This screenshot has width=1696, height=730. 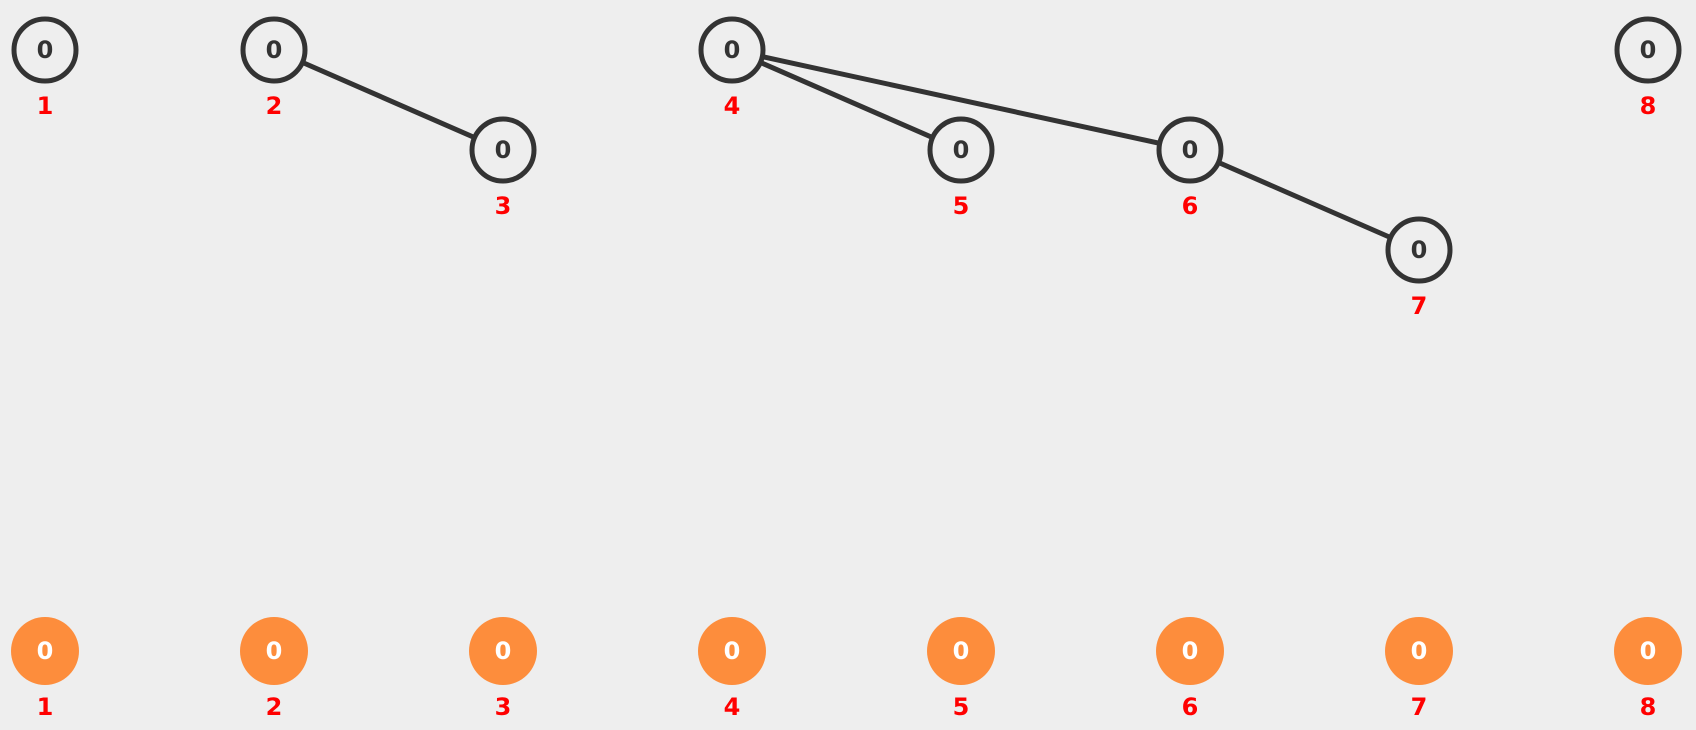 I want to click on array-cell-1: 01, so click(x=45, y=669).